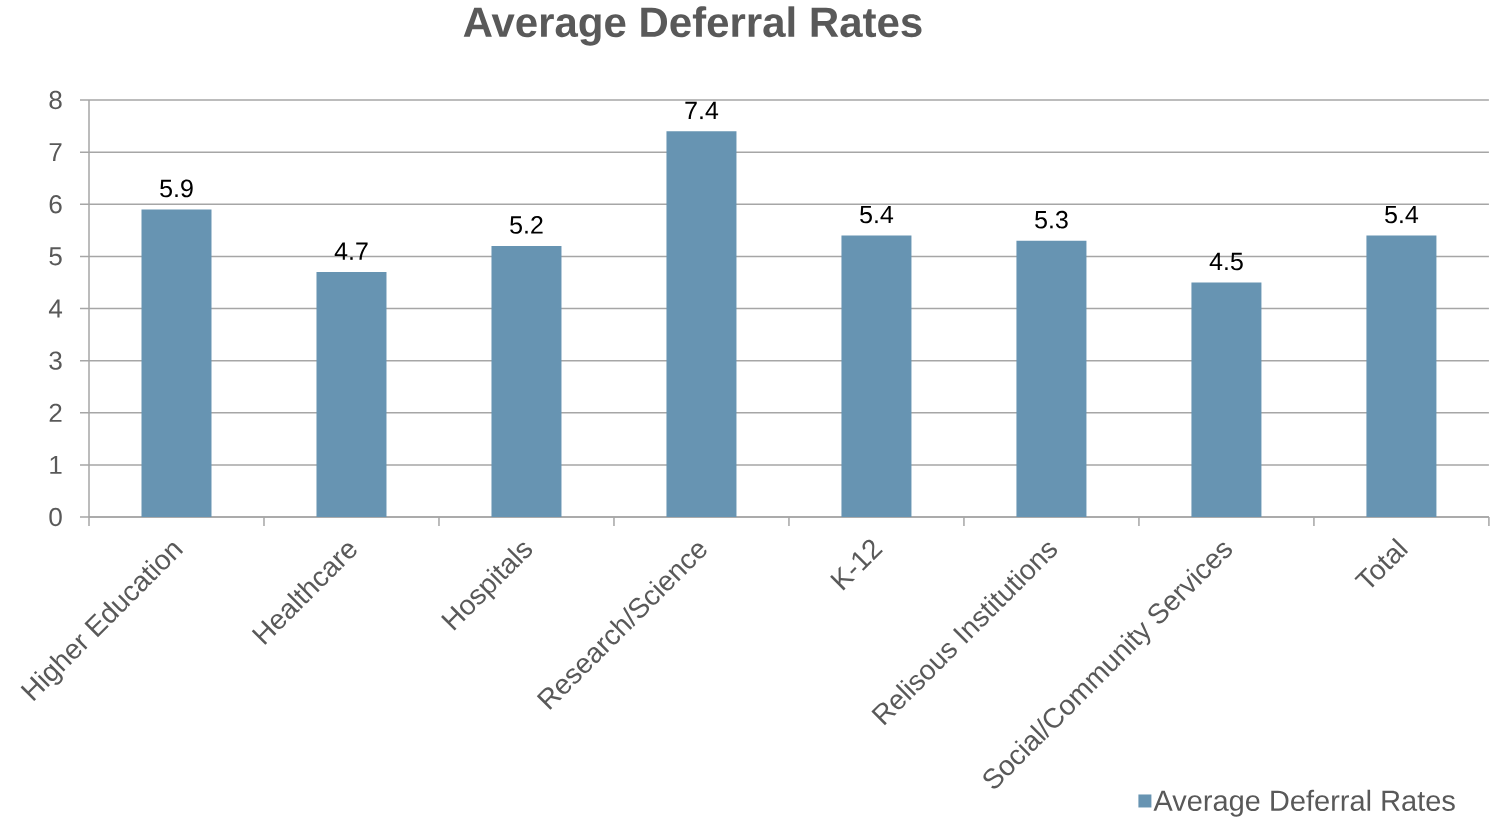 The height and width of the screenshot is (817, 1494). What do you see at coordinates (526, 225) in the screenshot?
I see `data-label: 5.2` at bounding box center [526, 225].